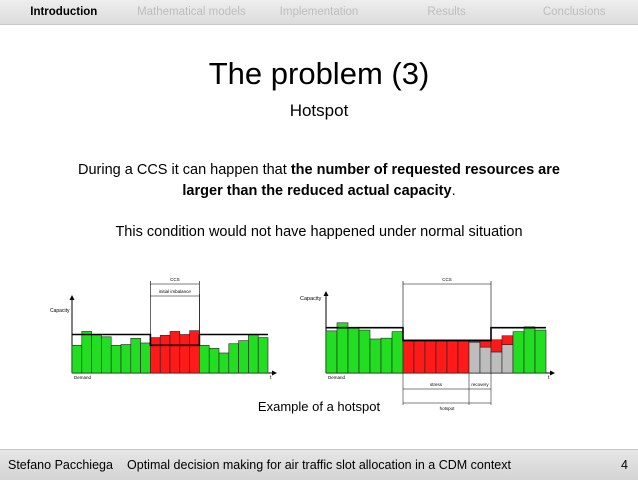 This screenshot has height=480, width=638. What do you see at coordinates (163, 329) in the screenshot?
I see `imbalance-chart: CCS Capacity Demand t initial imbalance` at bounding box center [163, 329].